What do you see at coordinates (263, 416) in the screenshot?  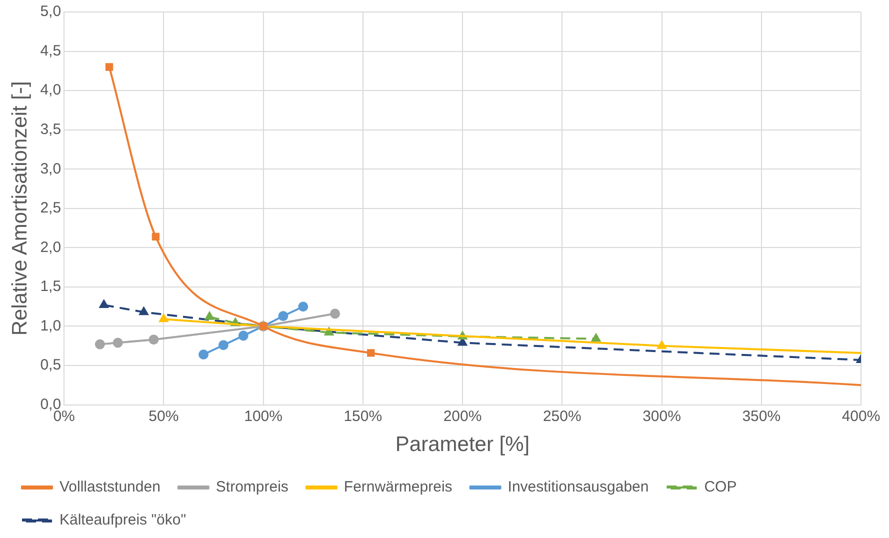 I see `x-tick-label: 100%` at bounding box center [263, 416].